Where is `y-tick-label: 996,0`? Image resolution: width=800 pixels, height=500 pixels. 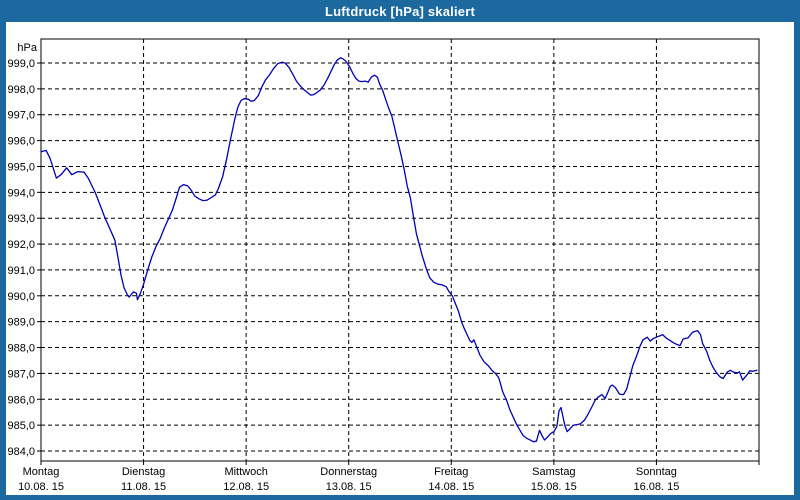 y-tick-label: 996,0 is located at coordinates (21, 142).